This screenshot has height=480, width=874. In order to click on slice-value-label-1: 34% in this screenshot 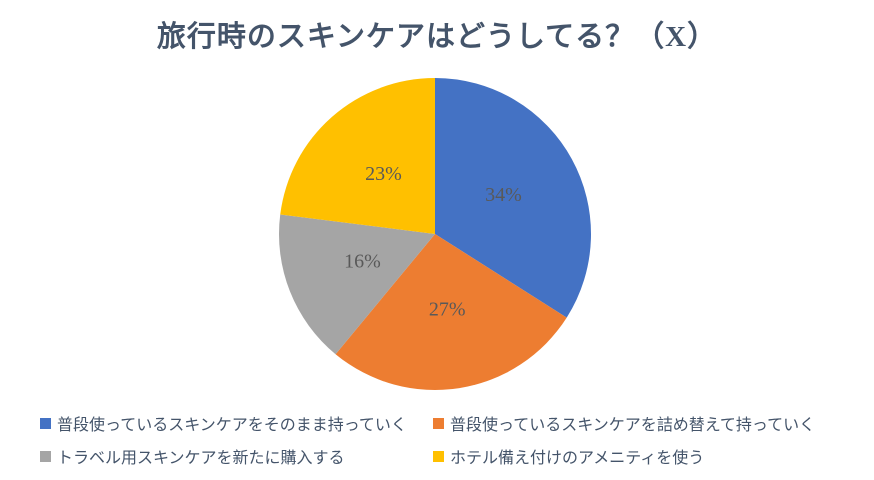, I will do `click(503, 195)`.